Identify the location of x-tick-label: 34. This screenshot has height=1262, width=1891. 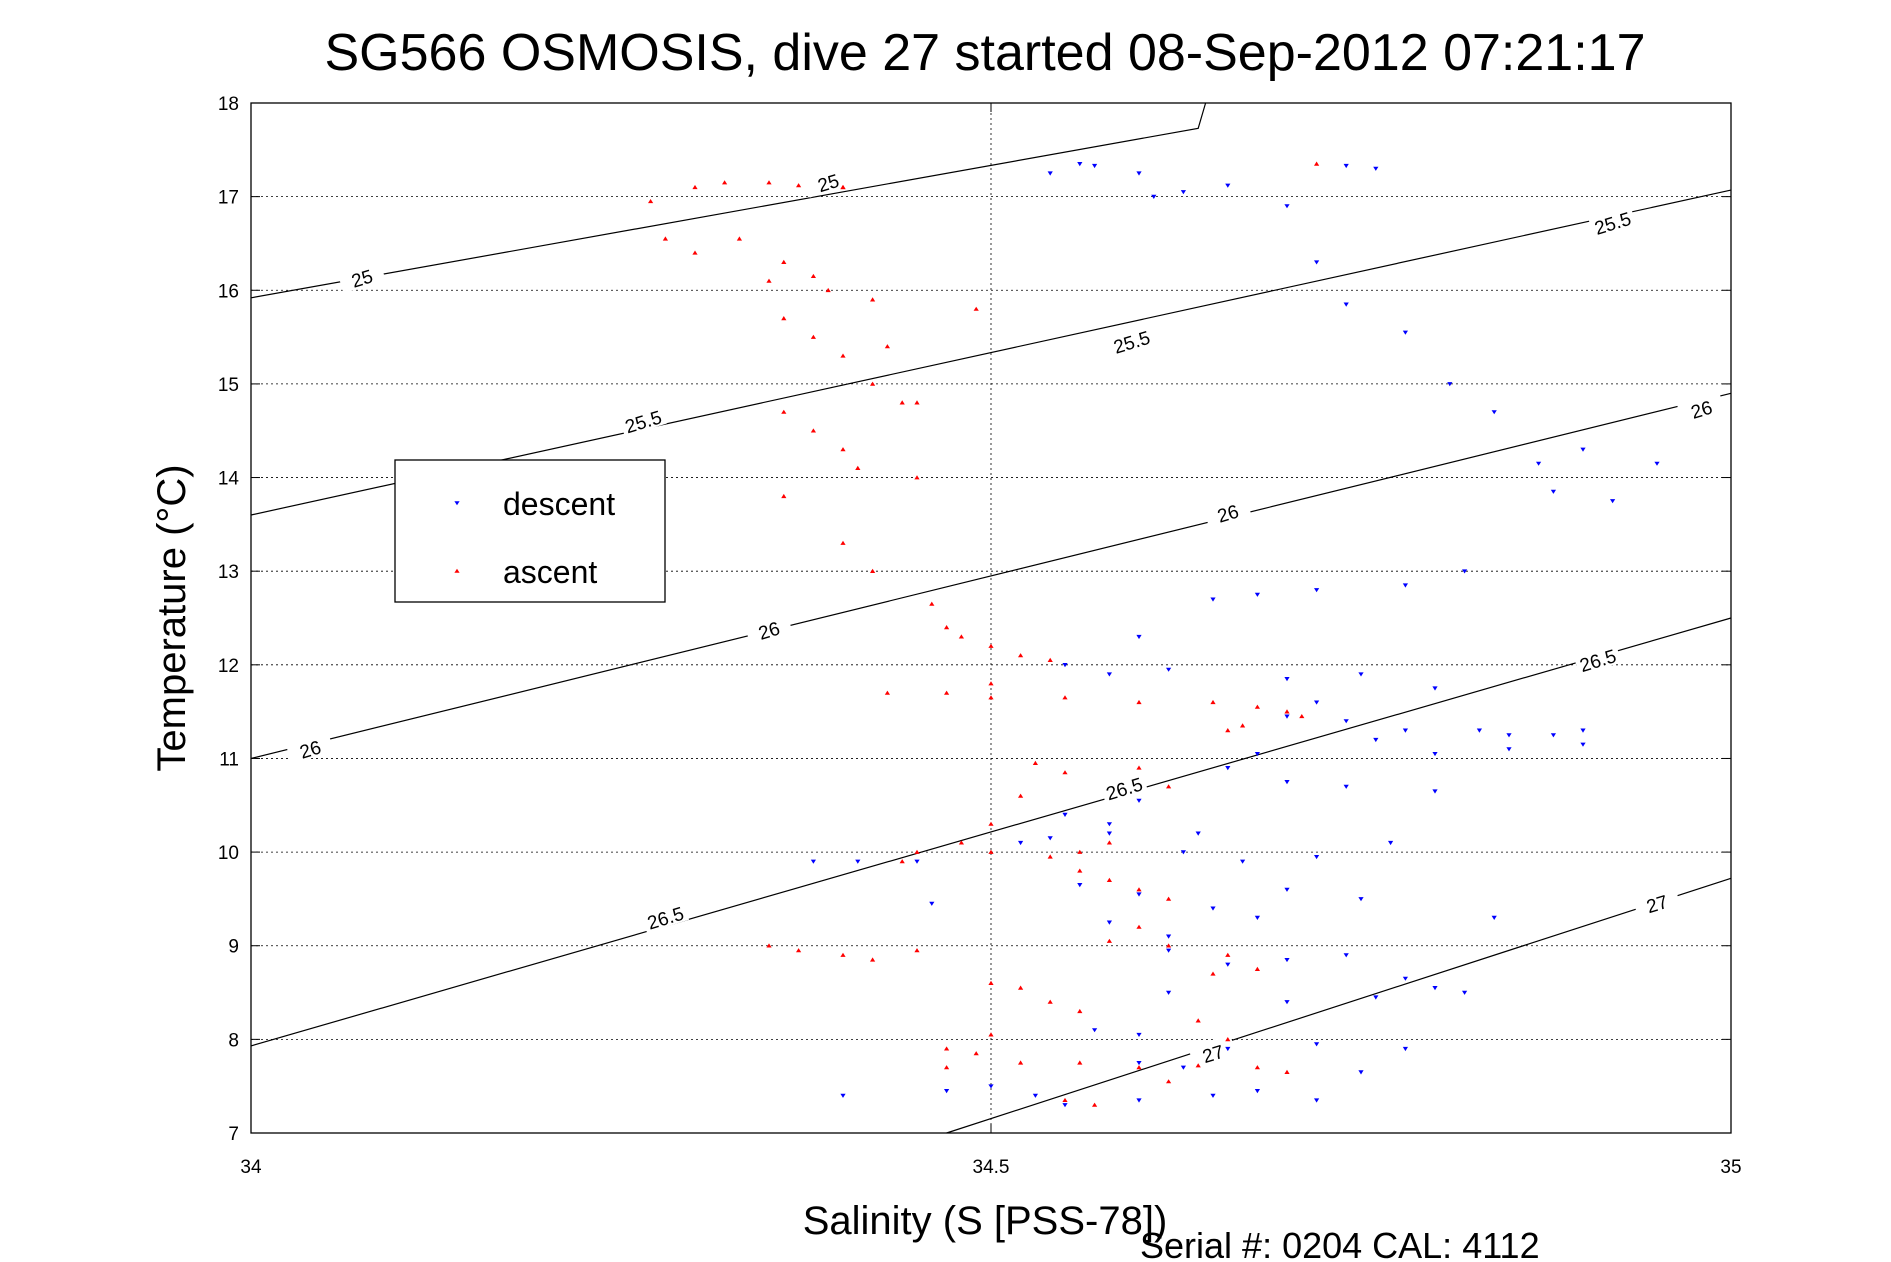
(251, 1167).